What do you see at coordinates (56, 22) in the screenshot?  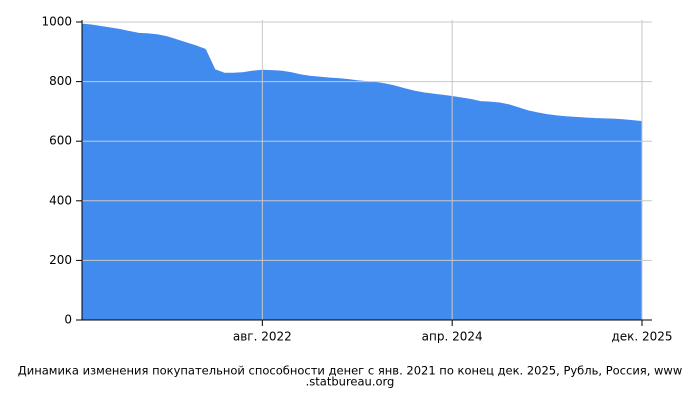 I see `y-tick-label: 1000` at bounding box center [56, 22].